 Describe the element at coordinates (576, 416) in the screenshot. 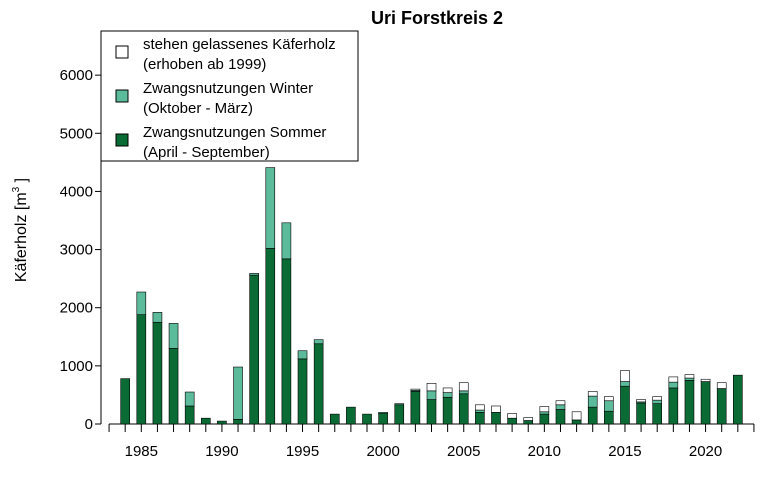

I see `bar-stehen-2012` at that location.